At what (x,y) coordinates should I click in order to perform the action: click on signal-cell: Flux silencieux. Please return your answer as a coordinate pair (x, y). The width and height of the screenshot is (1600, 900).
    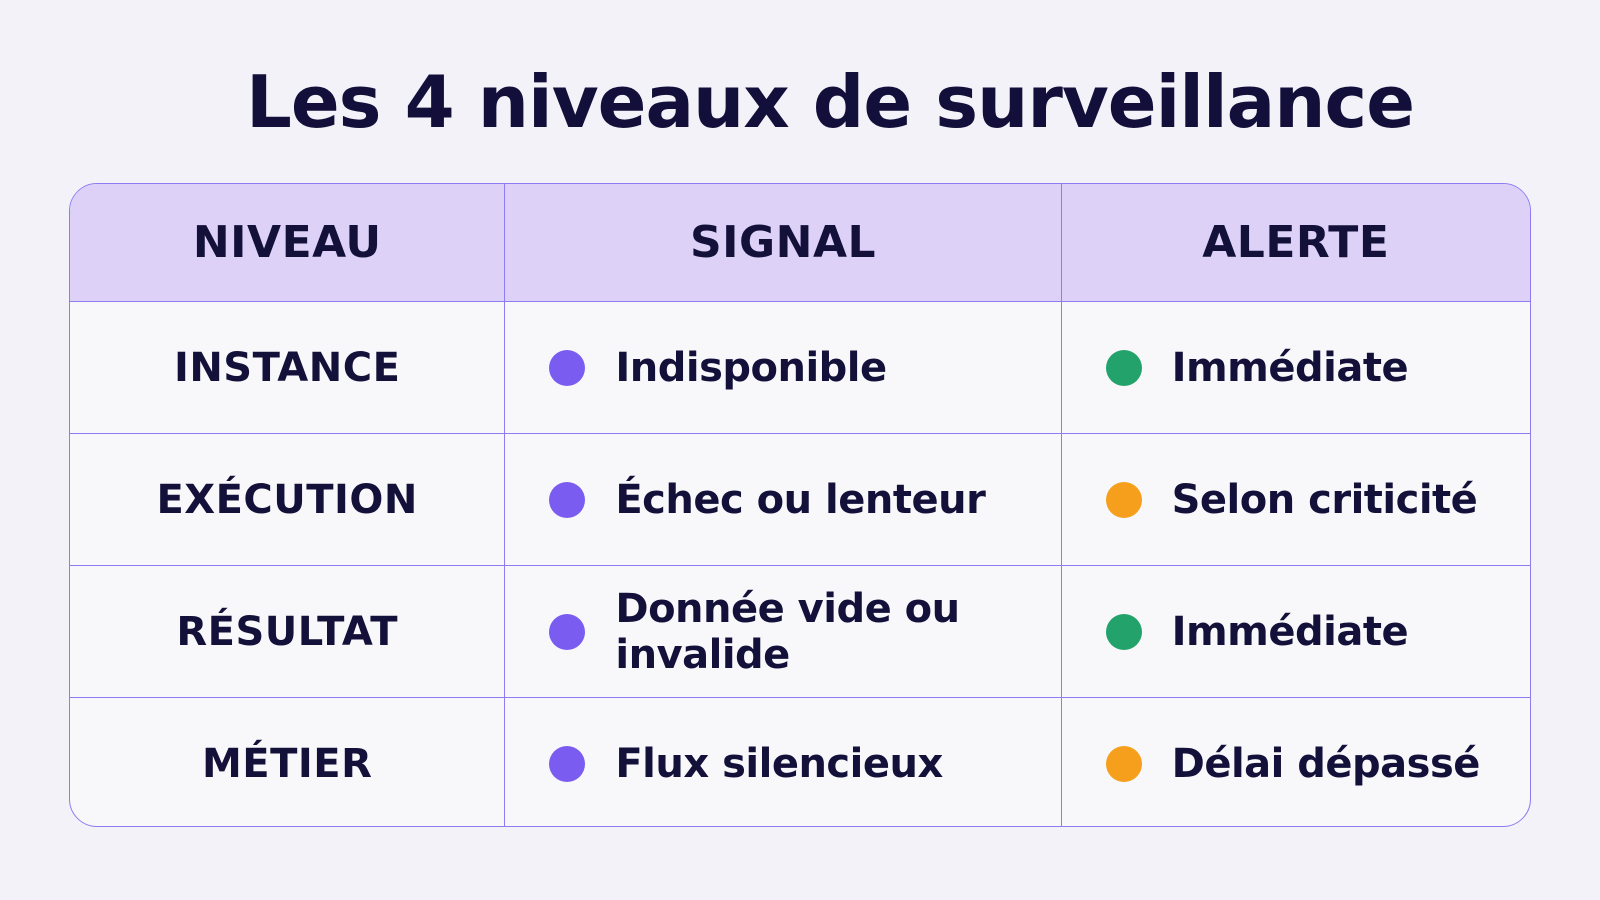
    Looking at the image, I should click on (783, 762).